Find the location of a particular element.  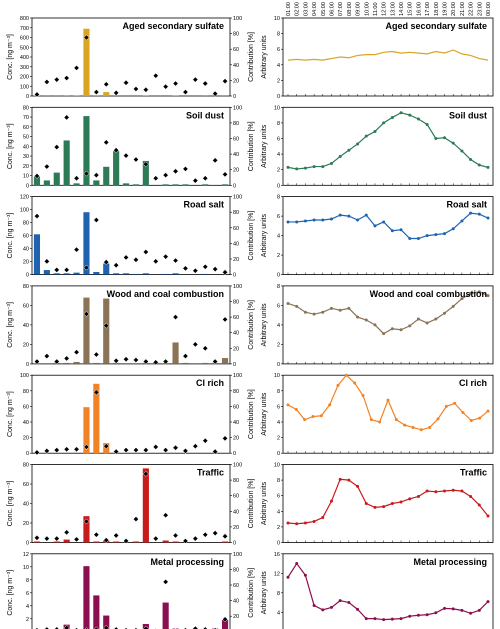

panel-1-contribution-marker-Na is located at coordinates (36, 94).